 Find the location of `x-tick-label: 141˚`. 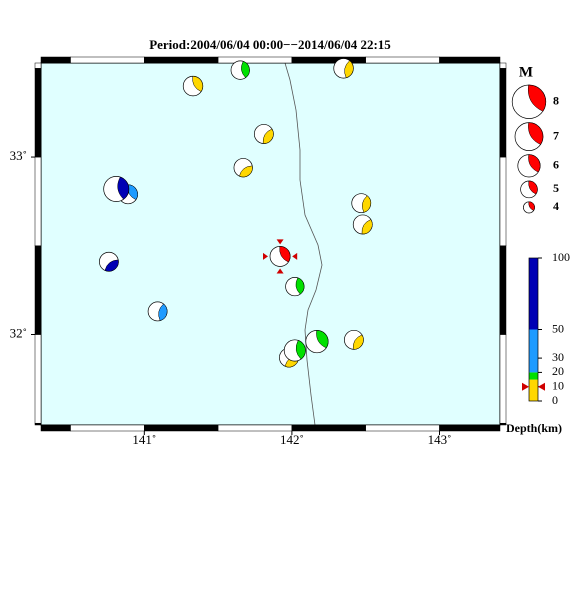

x-tick-label: 141˚ is located at coordinates (144, 439).